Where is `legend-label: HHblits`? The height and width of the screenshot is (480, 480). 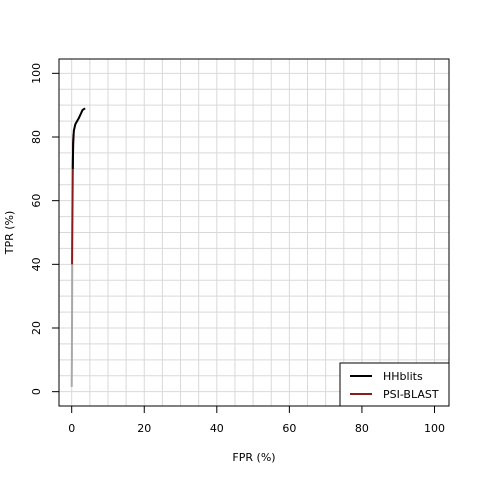
legend-label: HHblits is located at coordinates (403, 376).